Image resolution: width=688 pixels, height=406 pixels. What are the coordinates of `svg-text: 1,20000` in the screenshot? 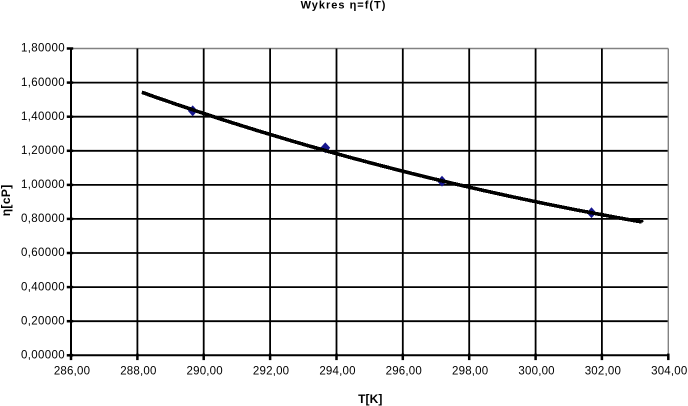 It's located at (43, 151).